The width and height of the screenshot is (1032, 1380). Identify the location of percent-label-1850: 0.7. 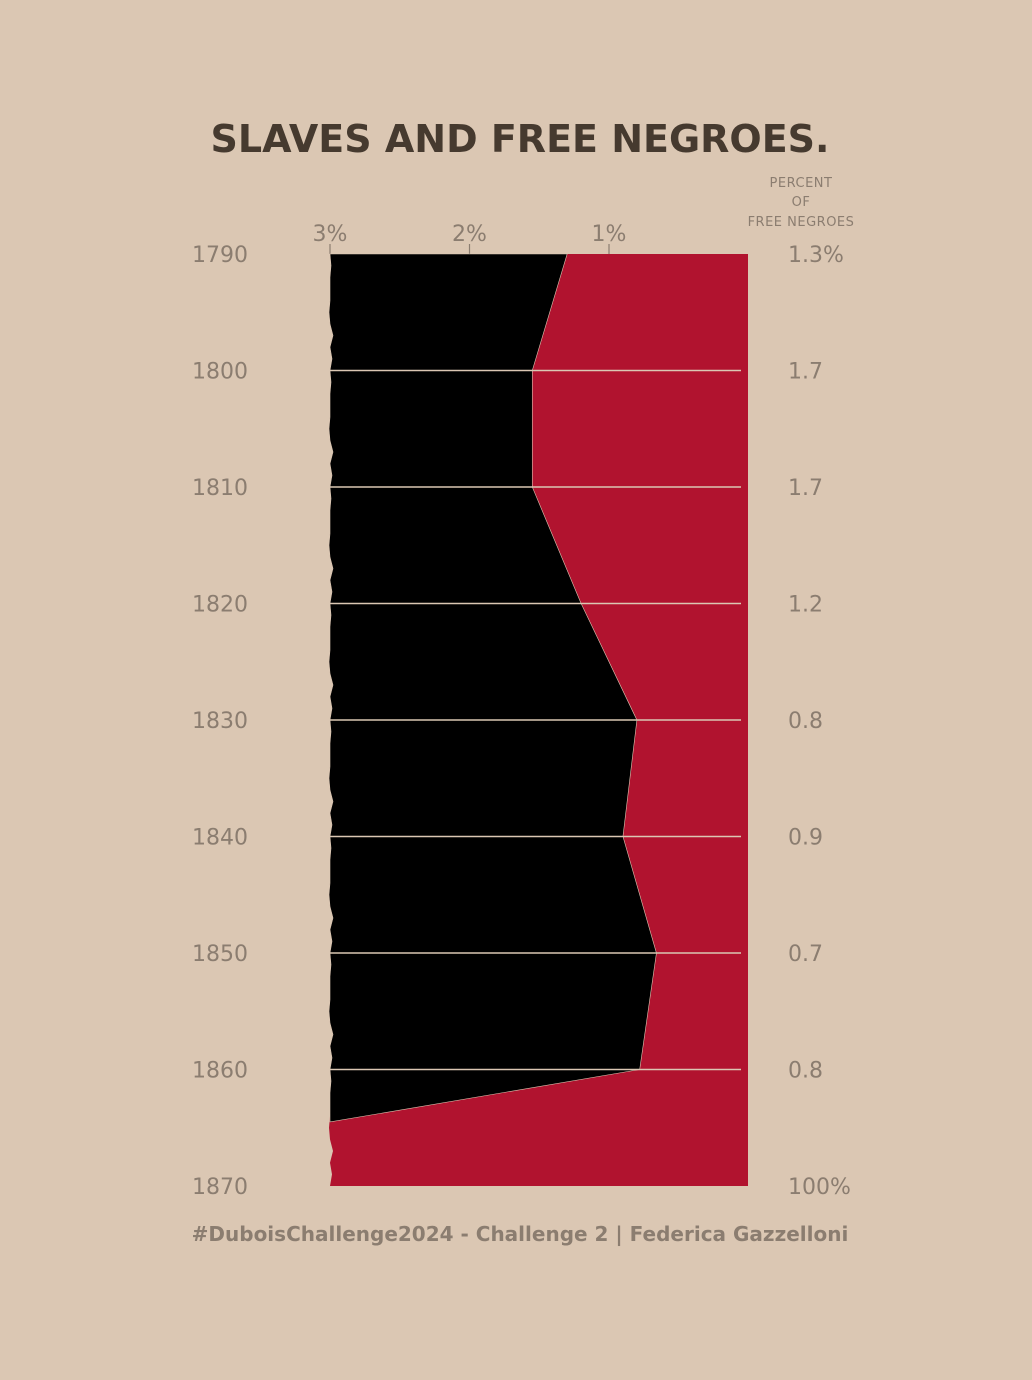
(805, 954).